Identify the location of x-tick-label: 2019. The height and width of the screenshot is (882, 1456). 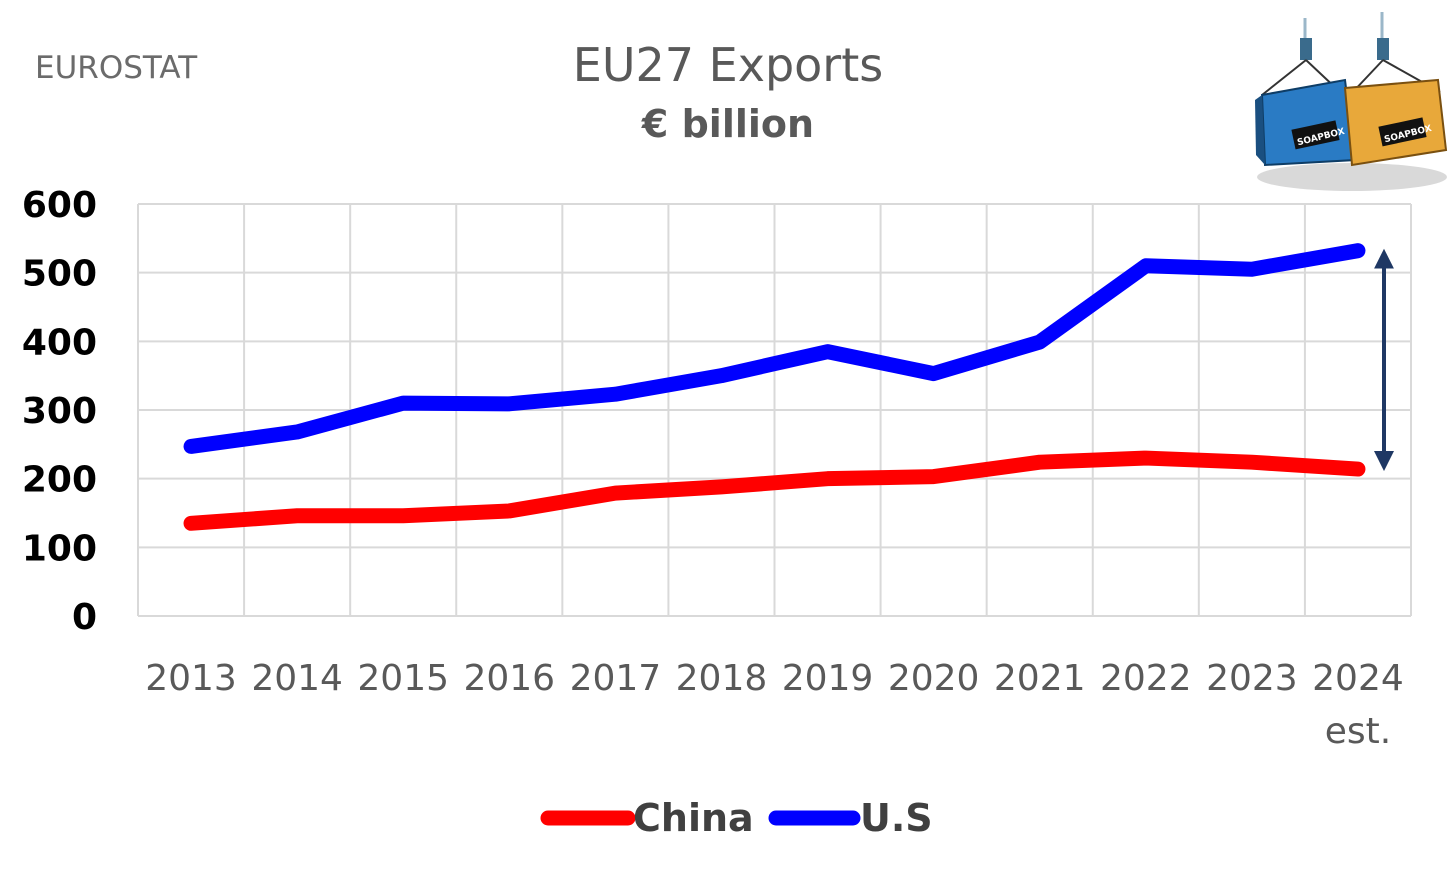
(828, 678).